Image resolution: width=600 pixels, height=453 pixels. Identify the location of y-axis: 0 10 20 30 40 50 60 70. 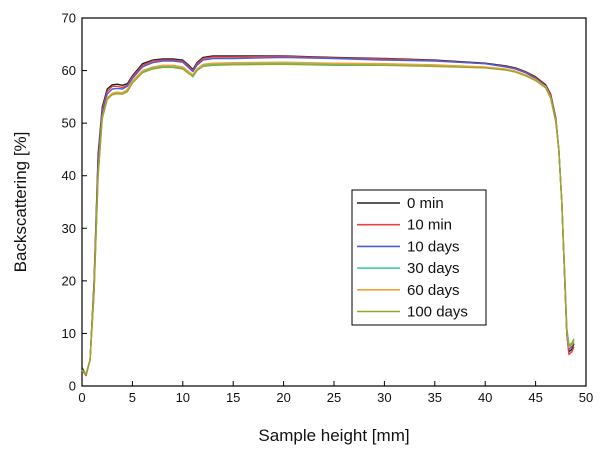
(74, 202).